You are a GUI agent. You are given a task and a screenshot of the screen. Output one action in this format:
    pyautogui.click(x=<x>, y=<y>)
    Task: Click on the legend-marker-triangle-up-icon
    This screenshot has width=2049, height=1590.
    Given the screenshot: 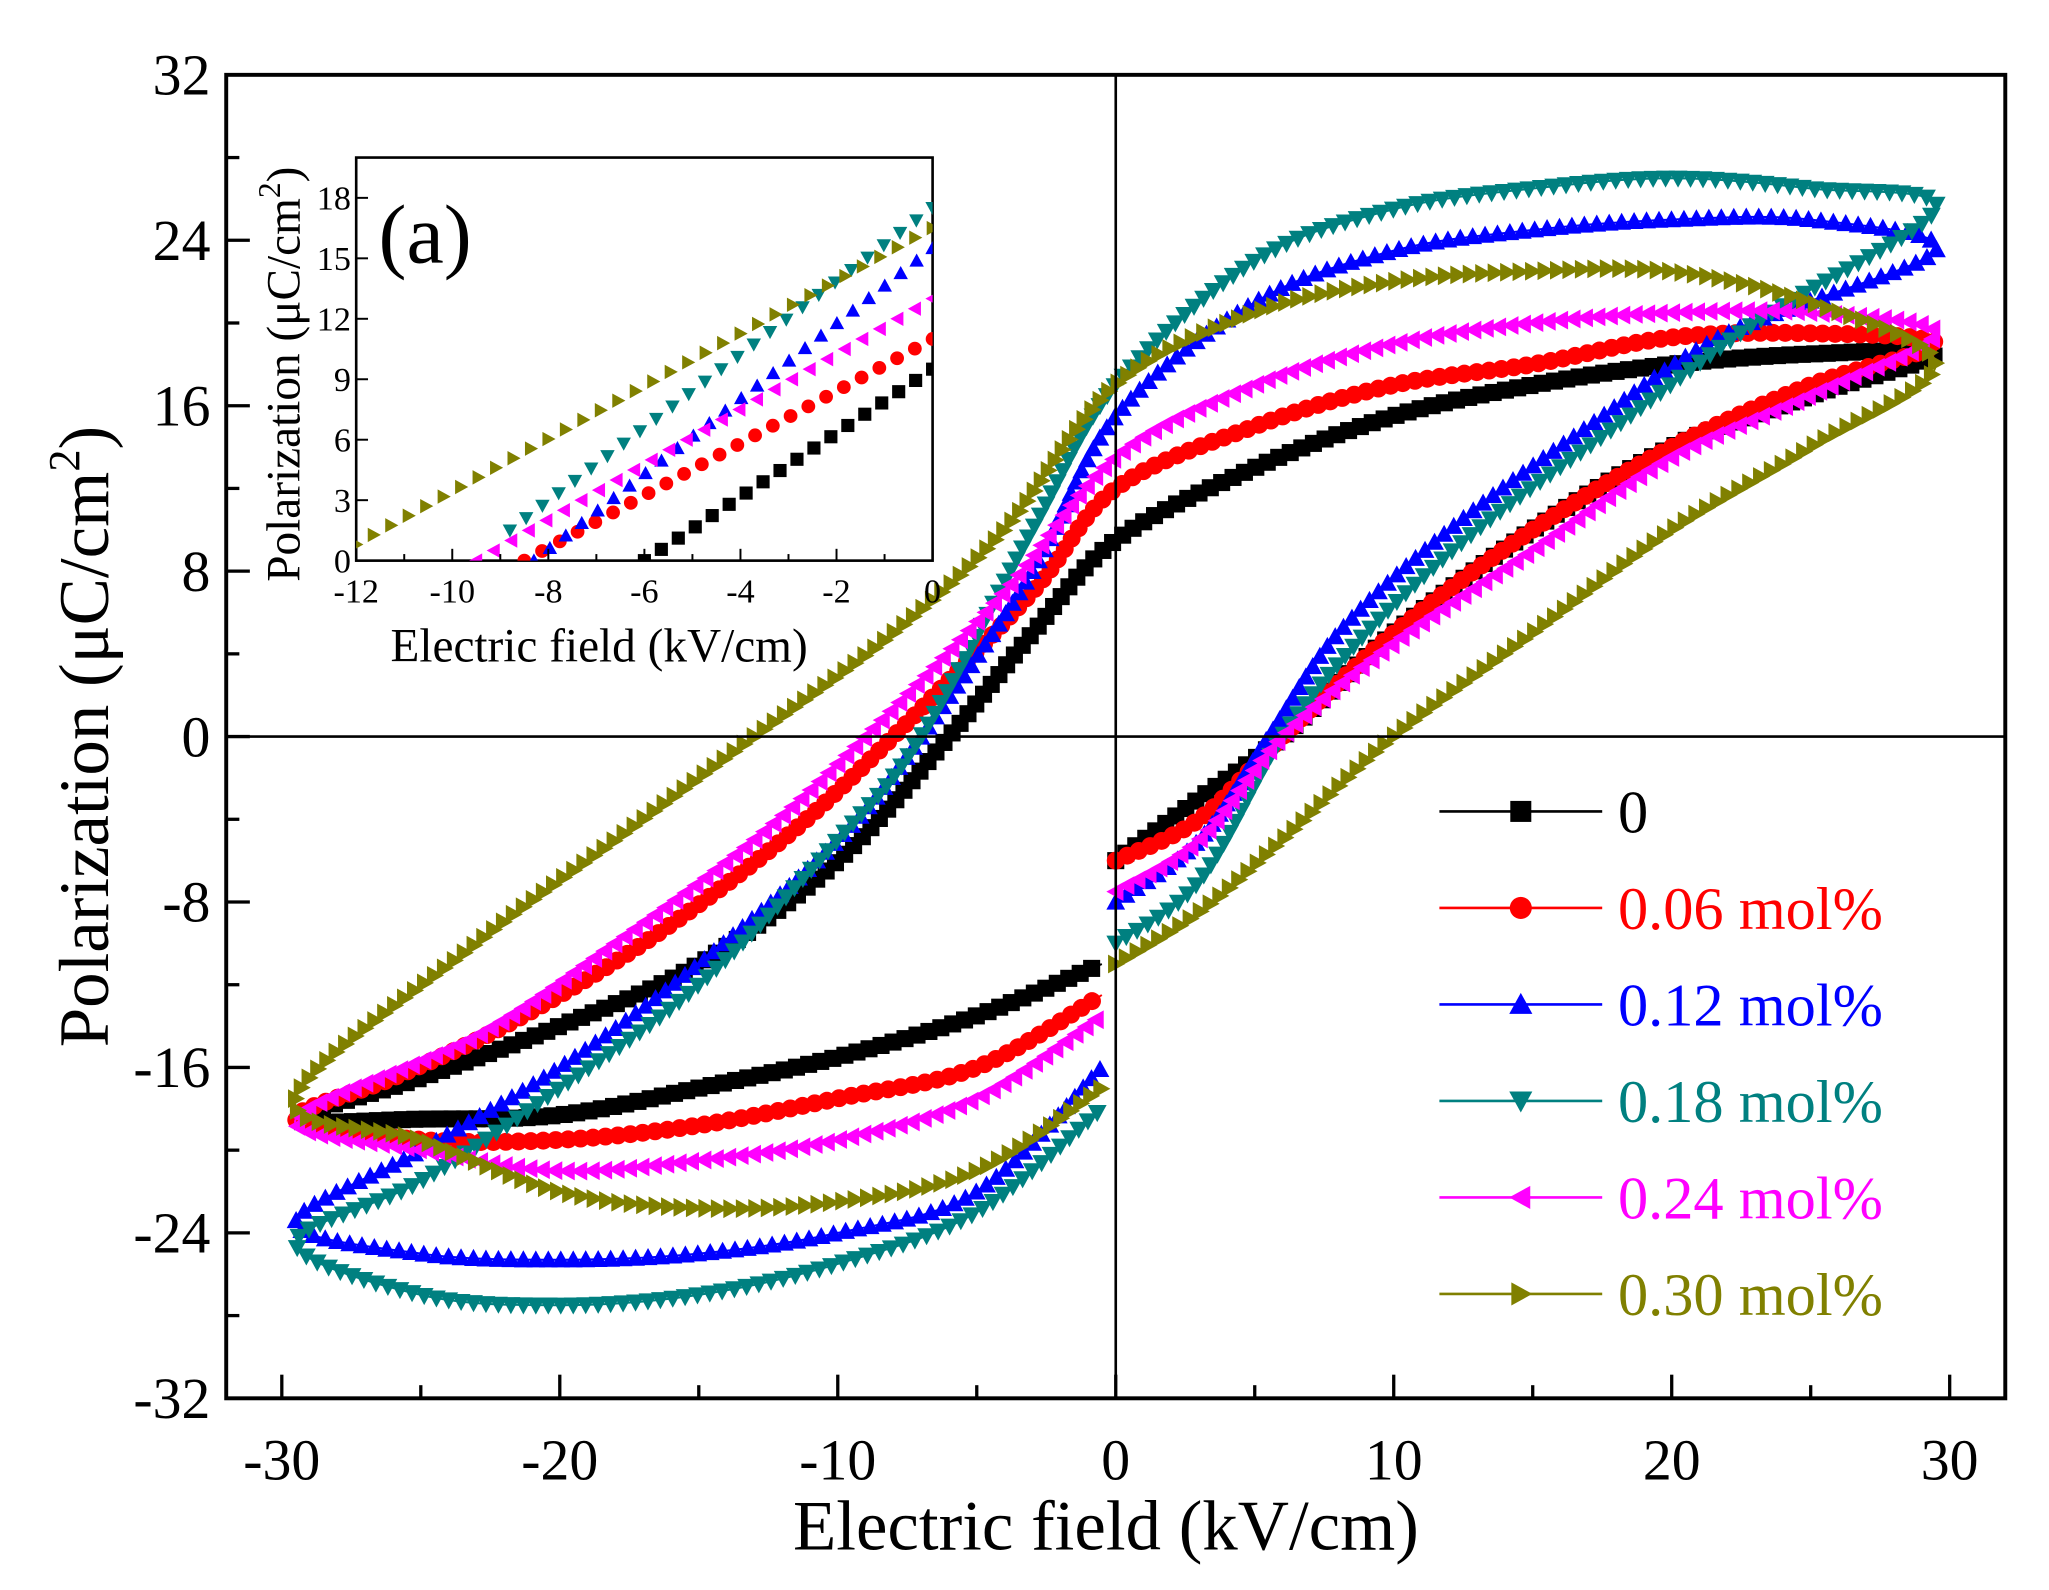 What is the action you would take?
    pyautogui.click(x=1521, y=1003)
    